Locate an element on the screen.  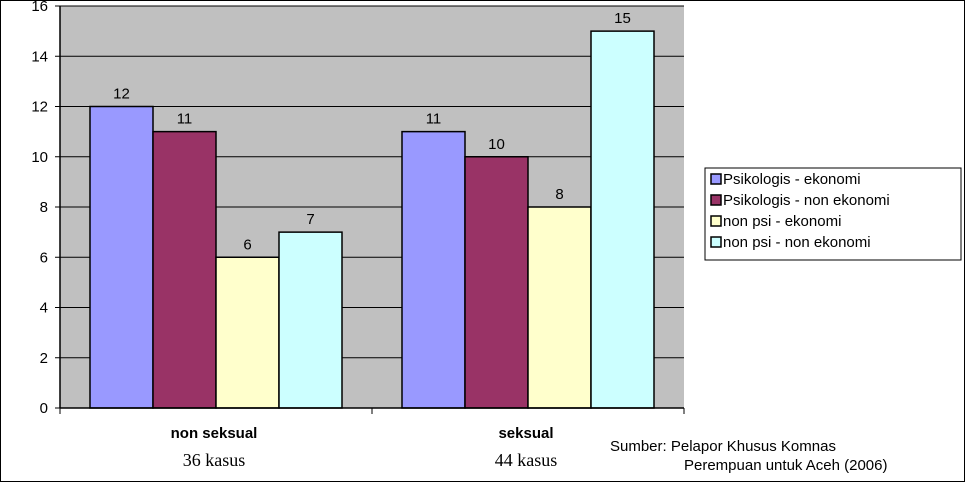
legend-label: non psi - non ekonomi is located at coordinates (797, 242).